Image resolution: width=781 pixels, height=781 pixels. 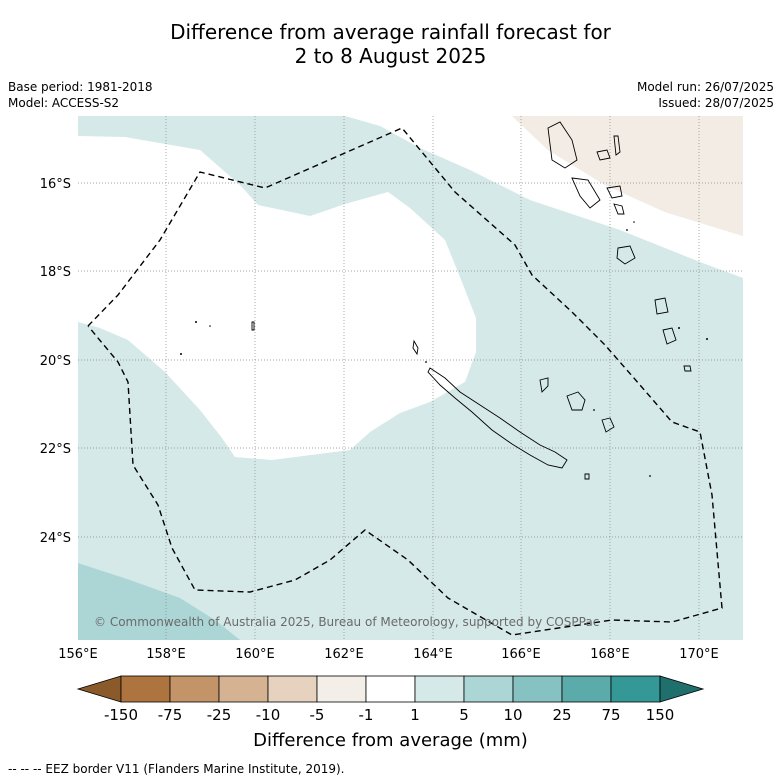 I want to click on lon-label-170e: 170°E, so click(x=699, y=654).